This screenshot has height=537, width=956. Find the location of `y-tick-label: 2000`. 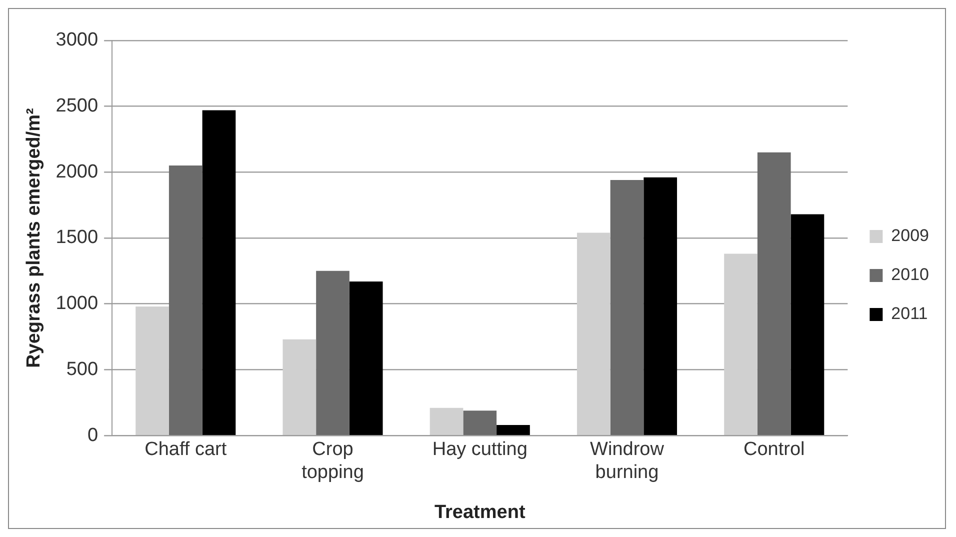

y-tick-label: 2000 is located at coordinates (77, 171).